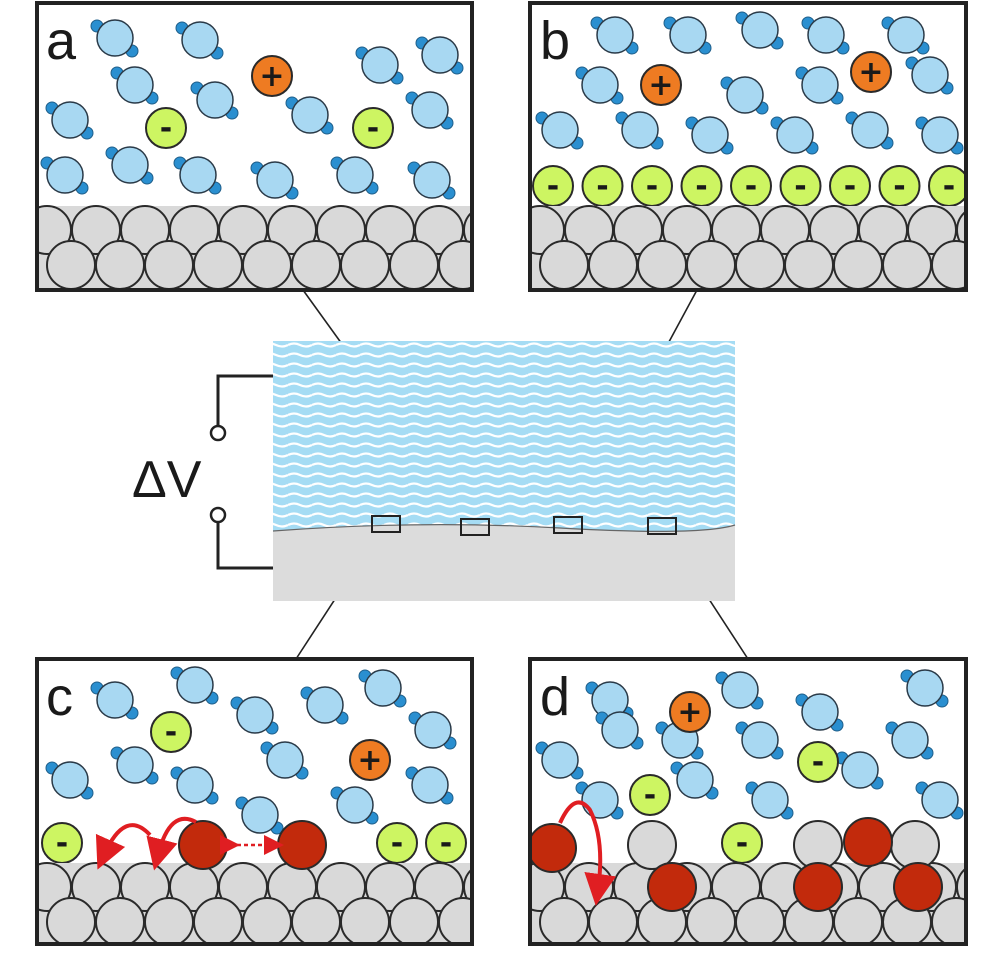 The height and width of the screenshot is (972, 1000). Describe the element at coordinates (218, 515) in the screenshot. I see `terminal-bottom` at that location.